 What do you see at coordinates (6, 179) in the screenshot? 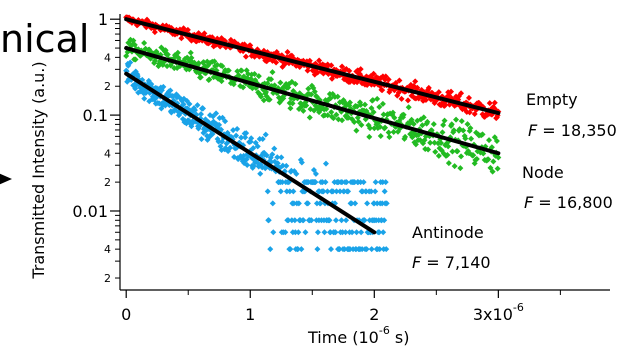
I see `pointer-arrow-icon` at bounding box center [6, 179].